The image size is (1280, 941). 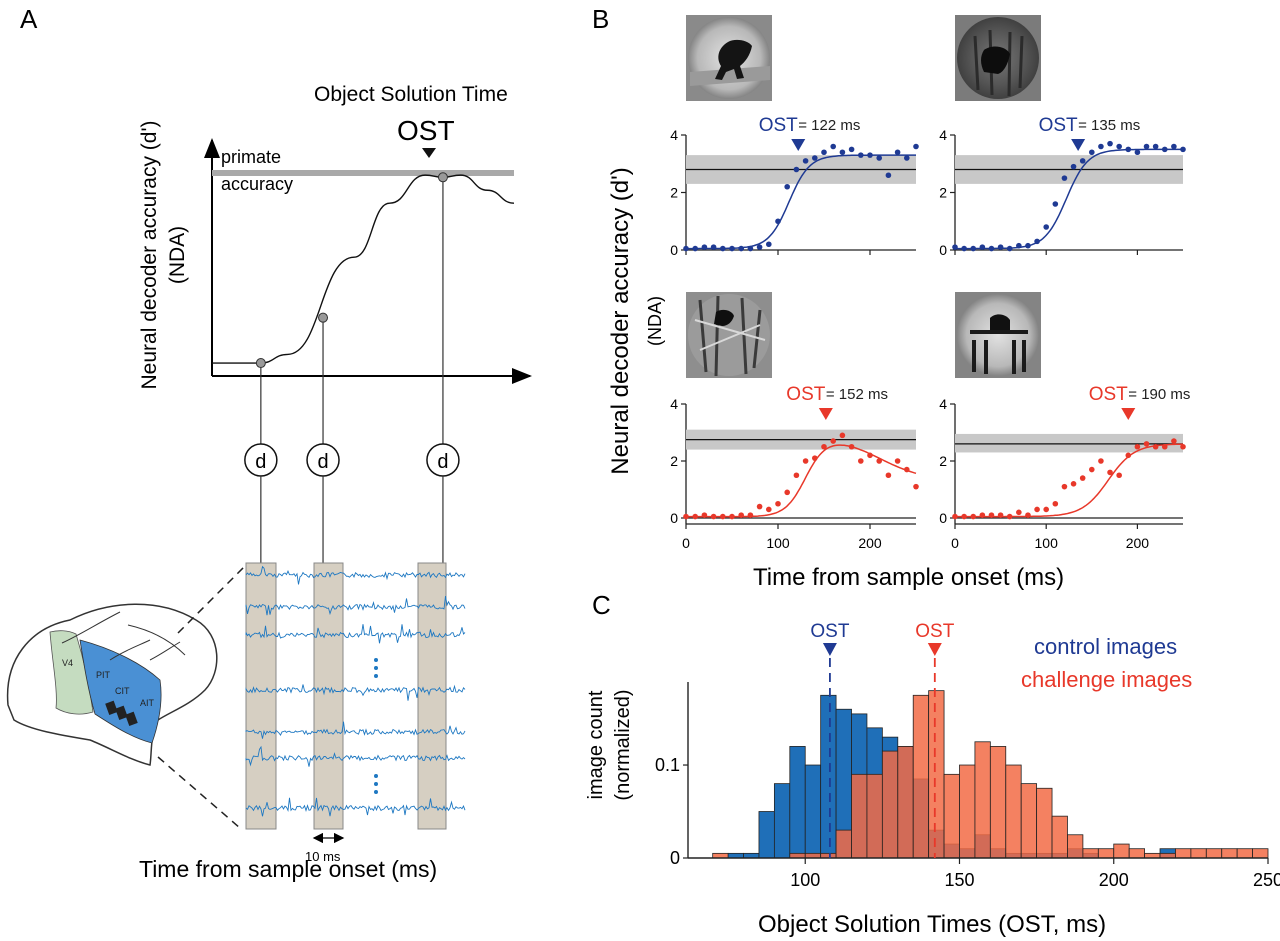 What do you see at coordinates (251, 157) in the screenshot?
I see `panel-a-primate-label-1: primate` at bounding box center [251, 157].